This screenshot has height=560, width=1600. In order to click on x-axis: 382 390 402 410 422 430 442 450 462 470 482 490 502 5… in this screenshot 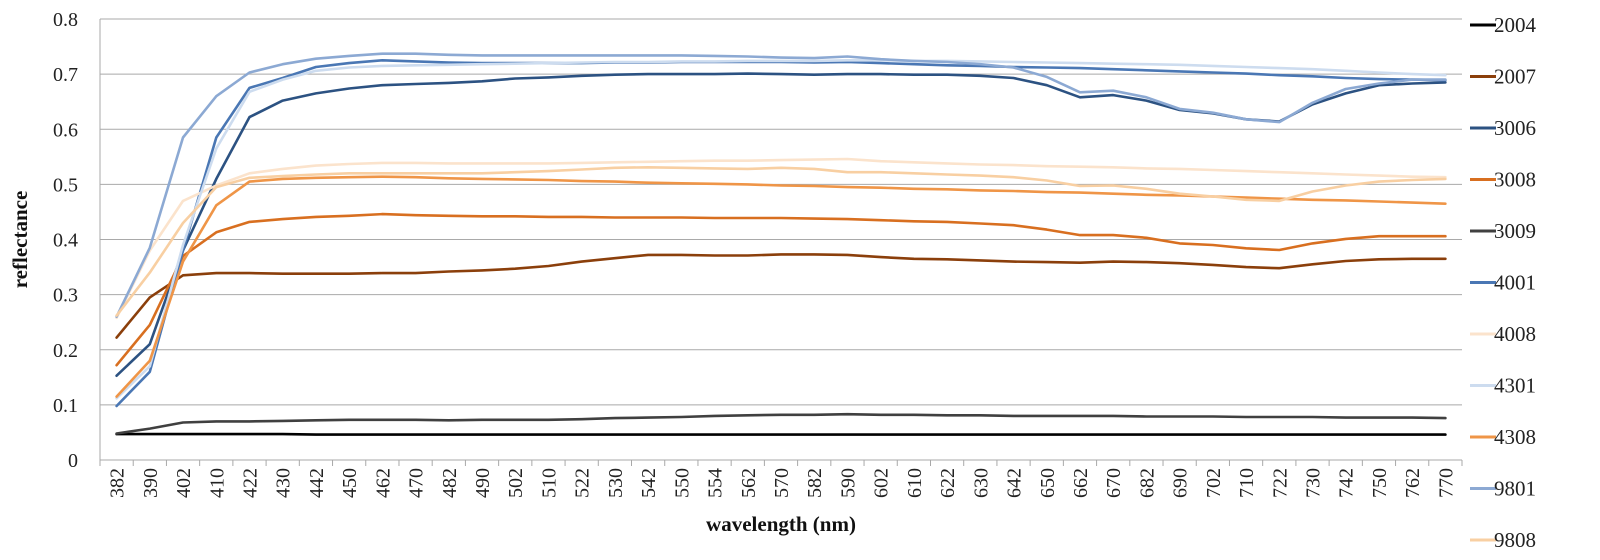, I will do `click(781, 479)`.